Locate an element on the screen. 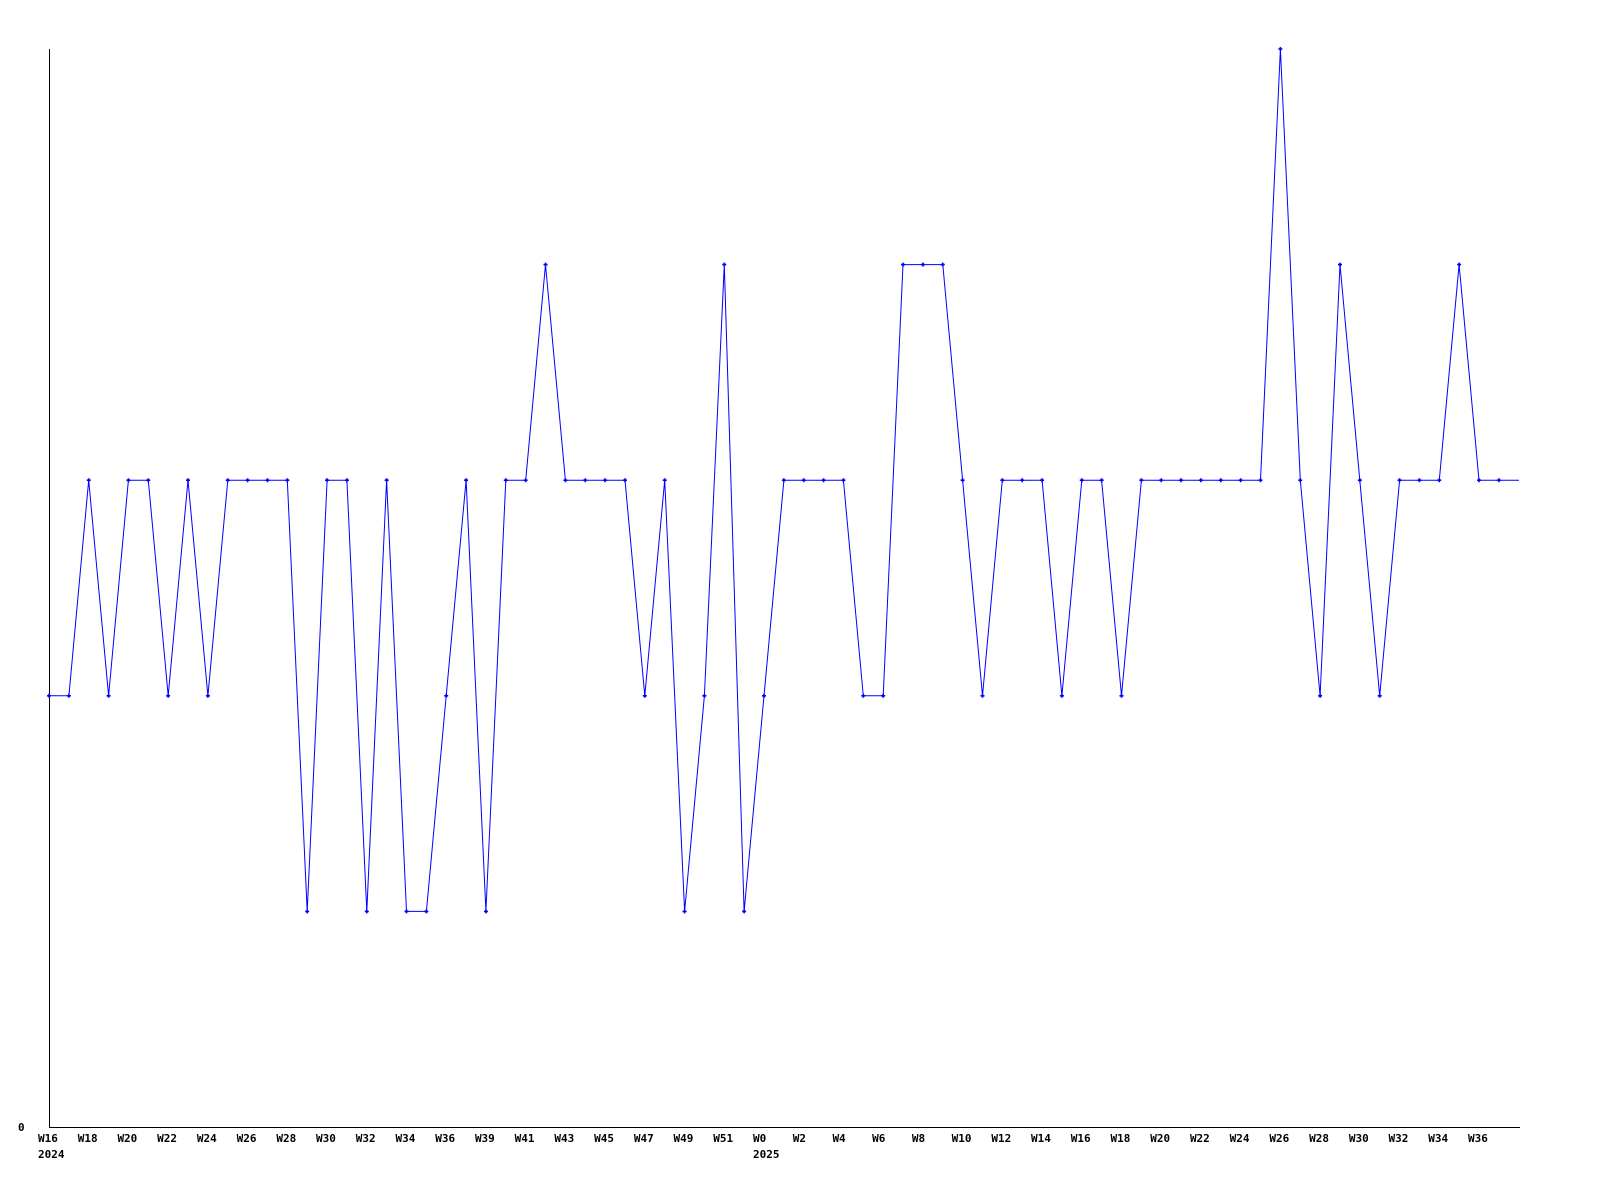  x-tick-label: W45 is located at coordinates (604, 1138).